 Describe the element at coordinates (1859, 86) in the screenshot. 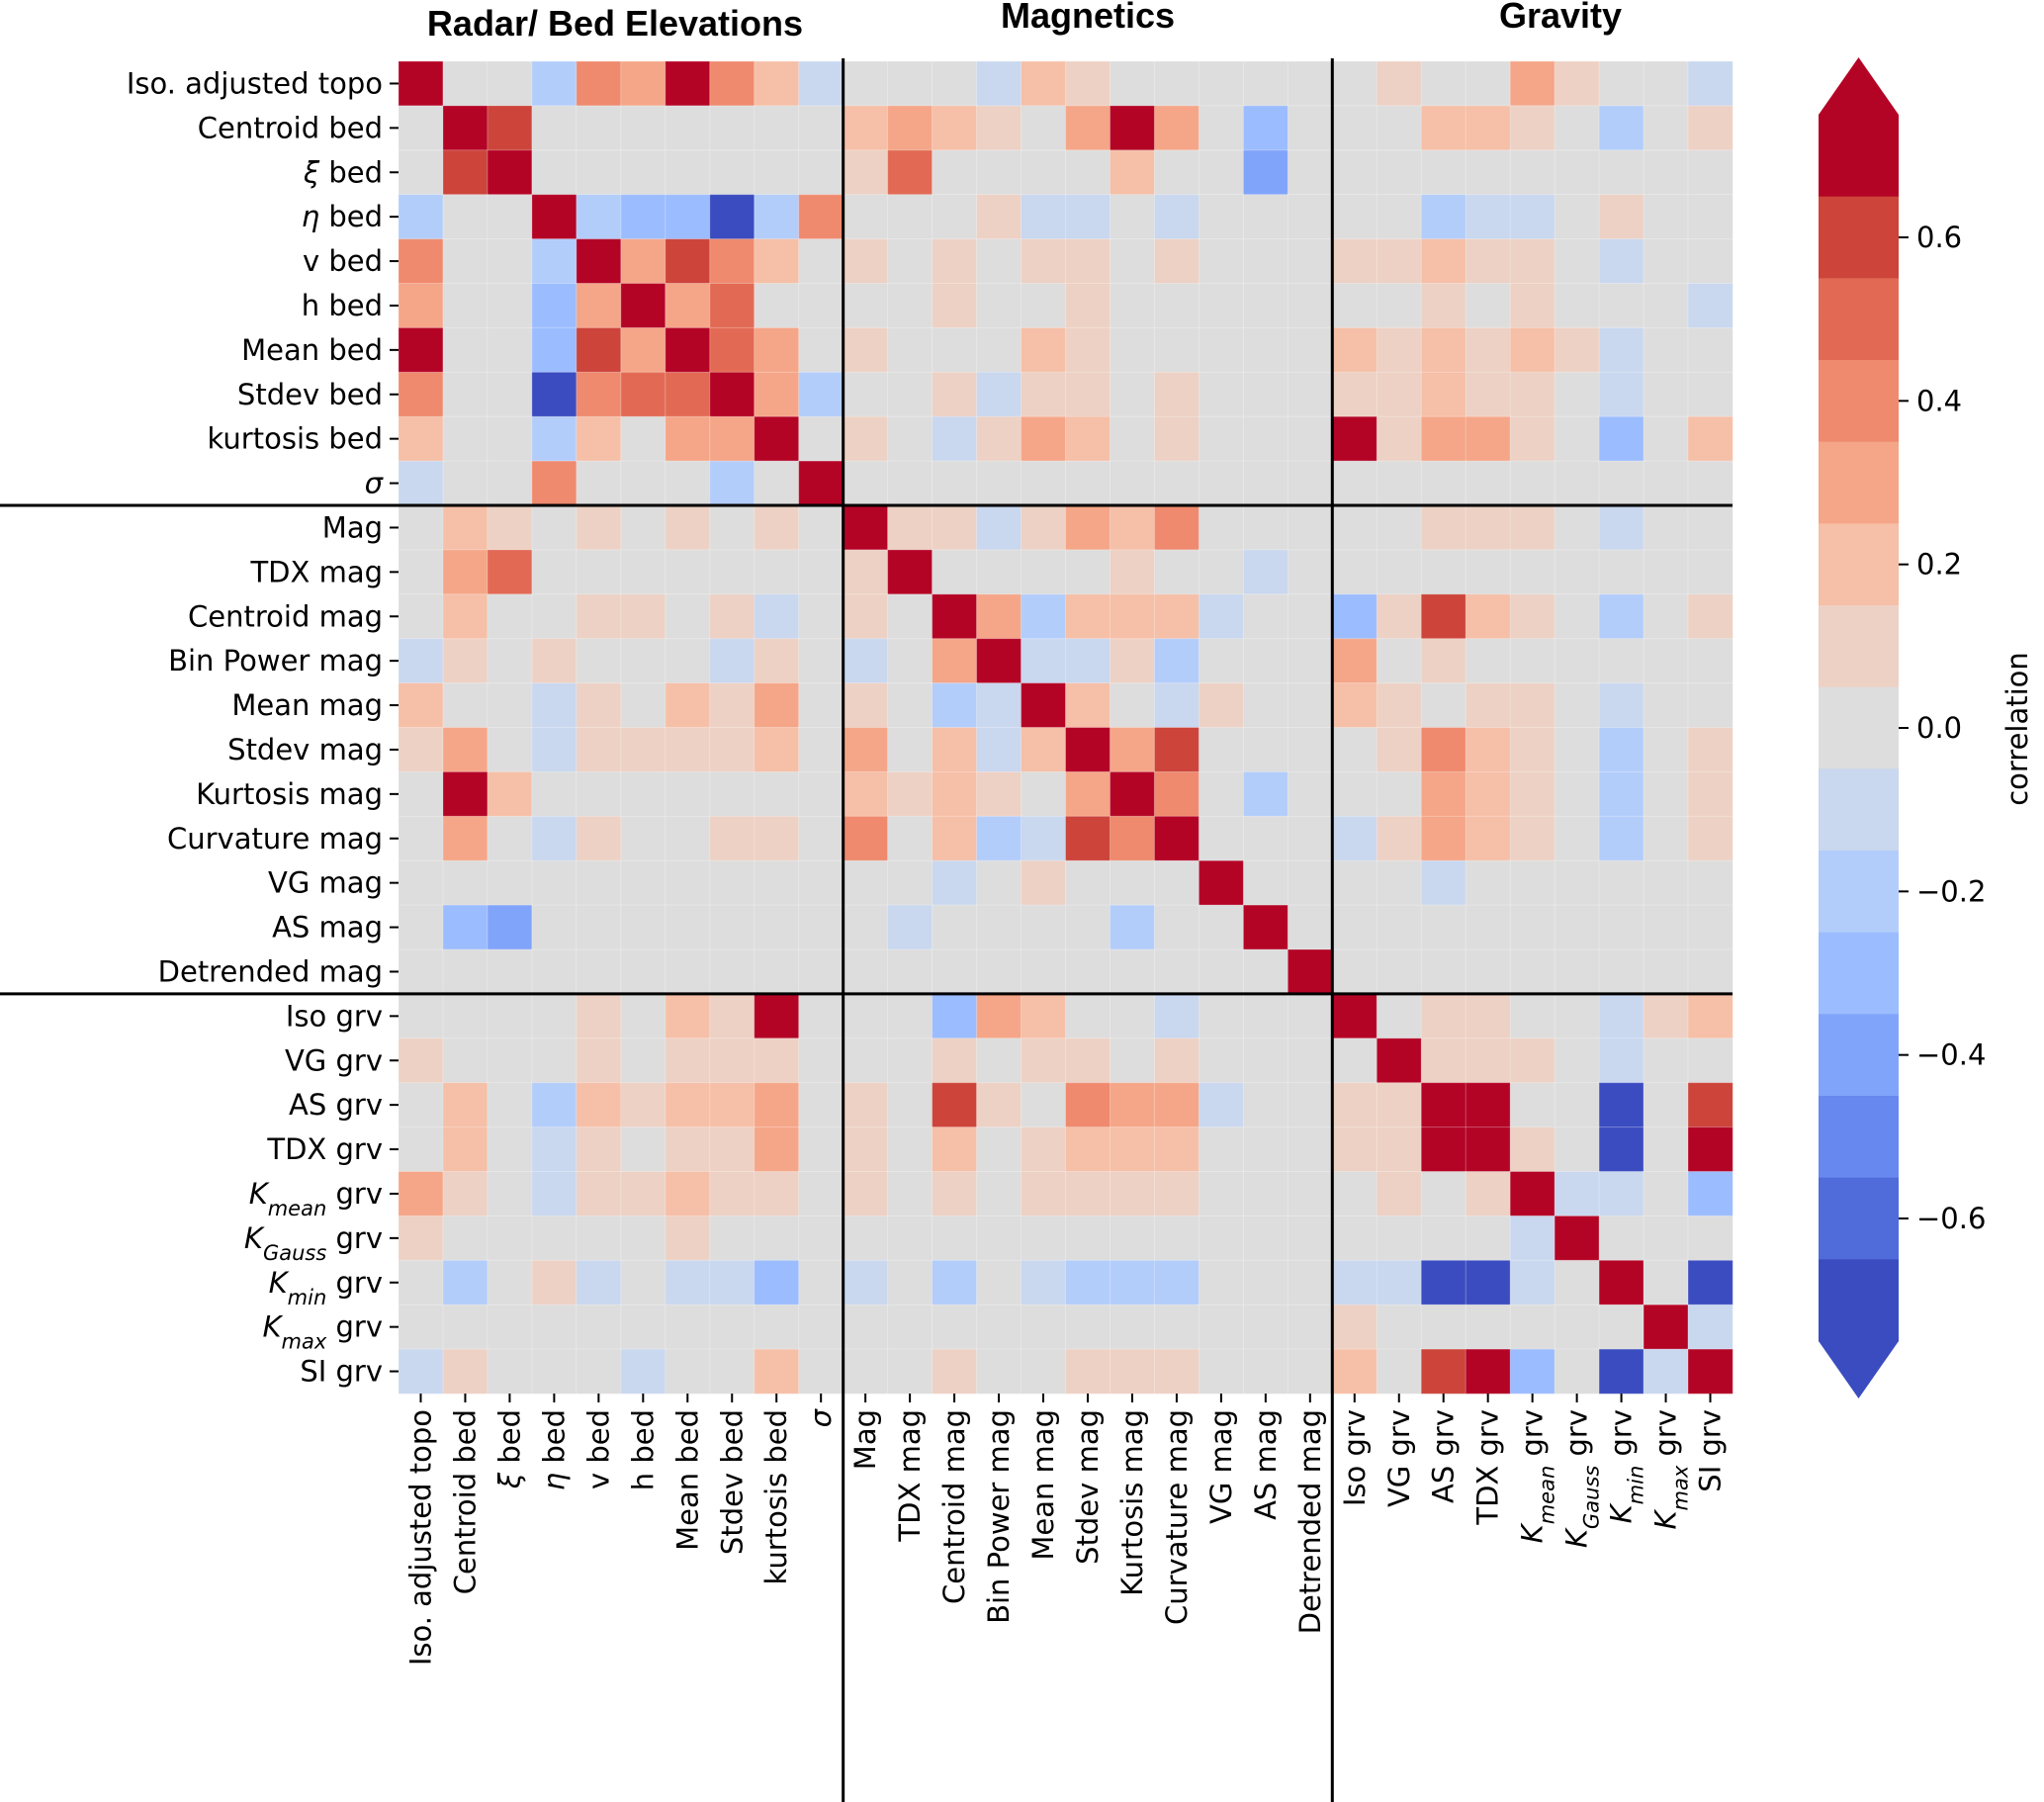

I see `colorbar-extend-max` at that location.